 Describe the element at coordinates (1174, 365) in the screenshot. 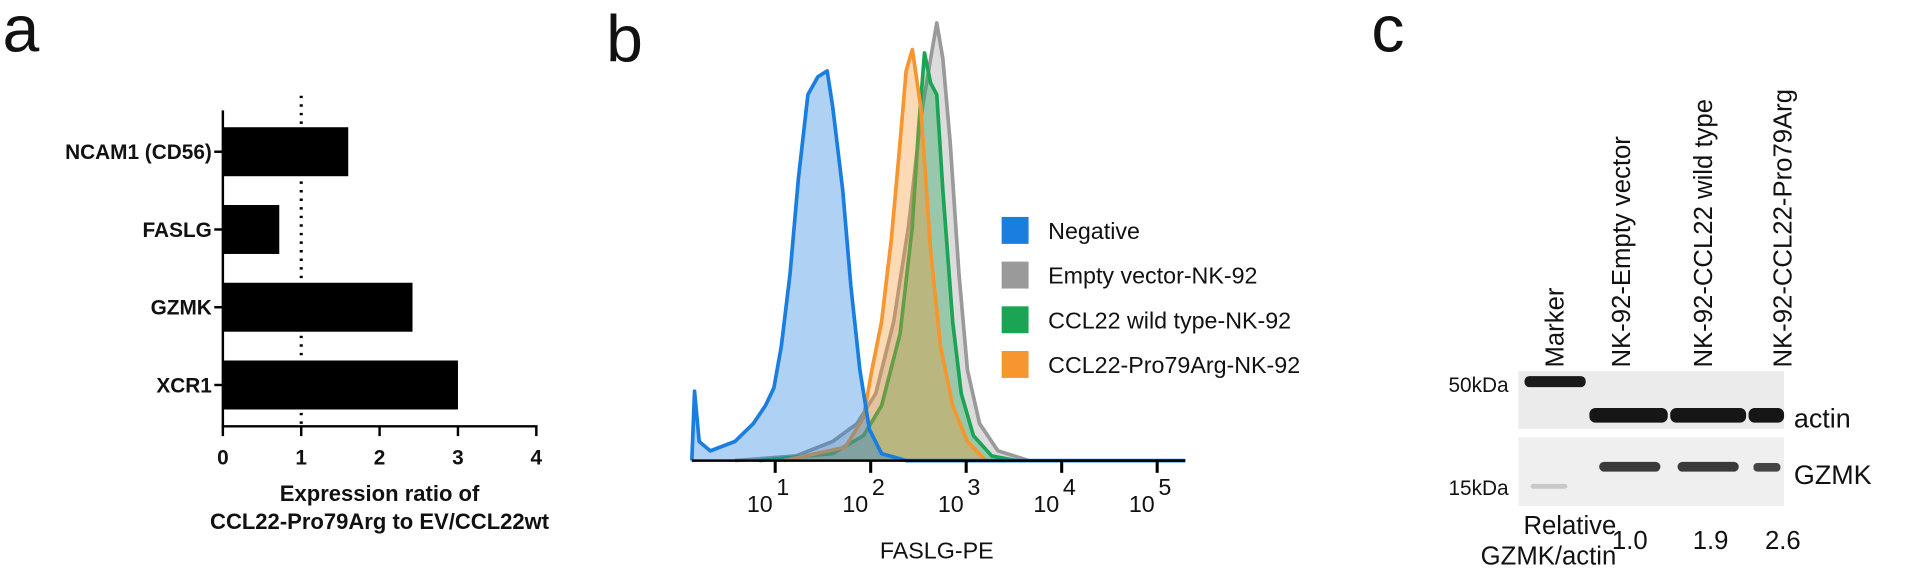

I see `legend-label: CCL22-Pro79Arg-NK-92` at that location.